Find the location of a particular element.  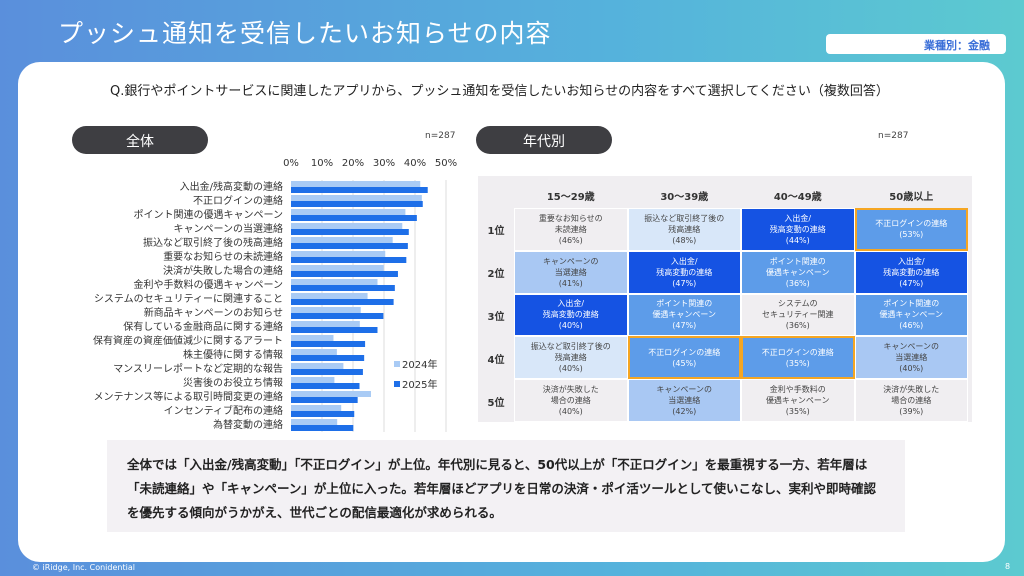

ranking-cell: 入出金/ 残高変動の連絡 (40%) is located at coordinates (571, 315).